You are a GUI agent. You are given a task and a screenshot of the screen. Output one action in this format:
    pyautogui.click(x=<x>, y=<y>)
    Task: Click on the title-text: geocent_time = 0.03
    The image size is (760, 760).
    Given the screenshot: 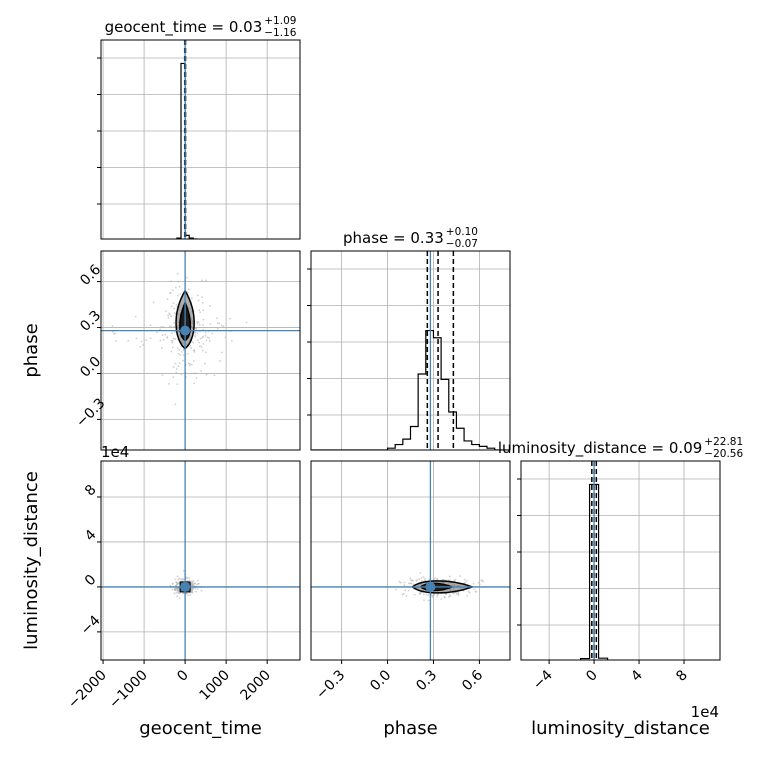 What is the action you would take?
    pyautogui.click(x=184, y=27)
    